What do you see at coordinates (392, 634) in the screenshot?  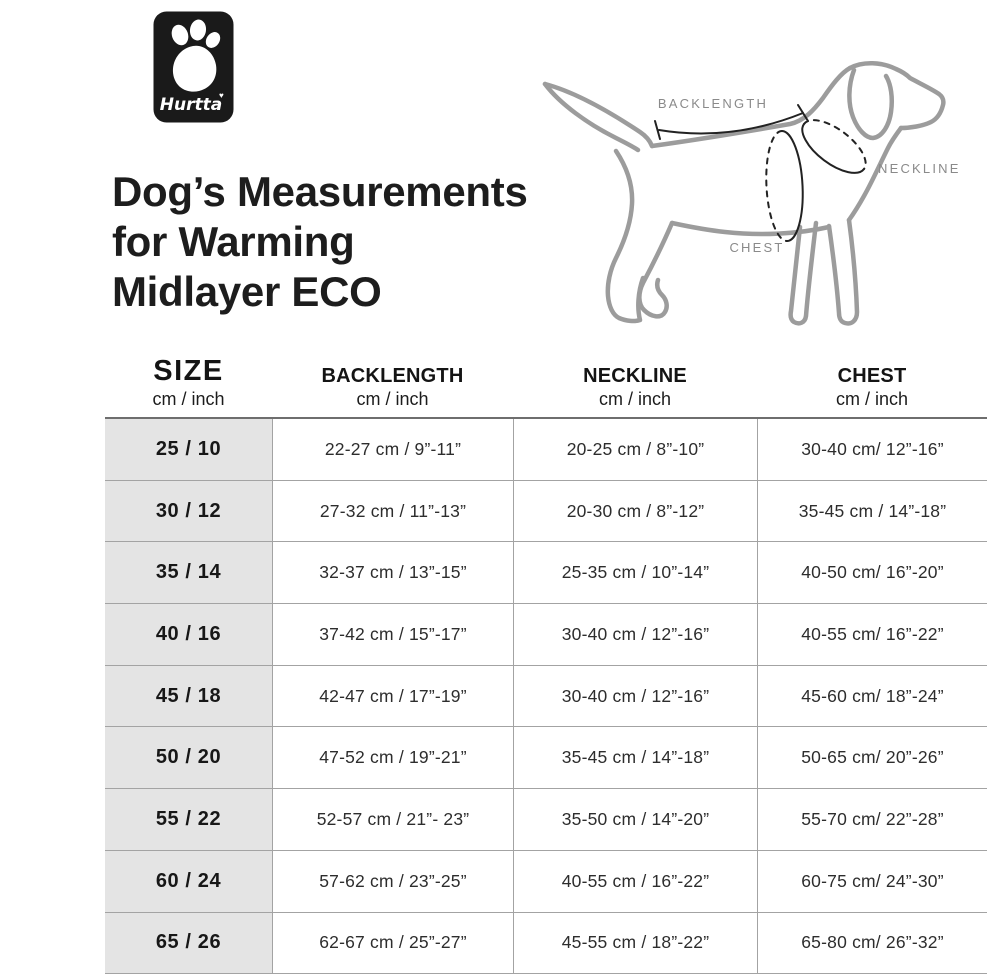 I see `backlength-cell: 37-42 cm / 15”-17”` at bounding box center [392, 634].